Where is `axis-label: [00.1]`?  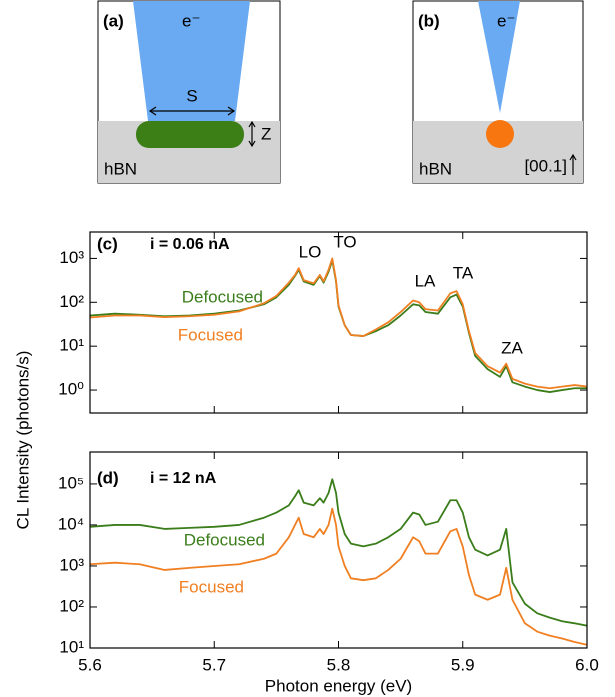 axis-label: [00.1] is located at coordinates (545, 165).